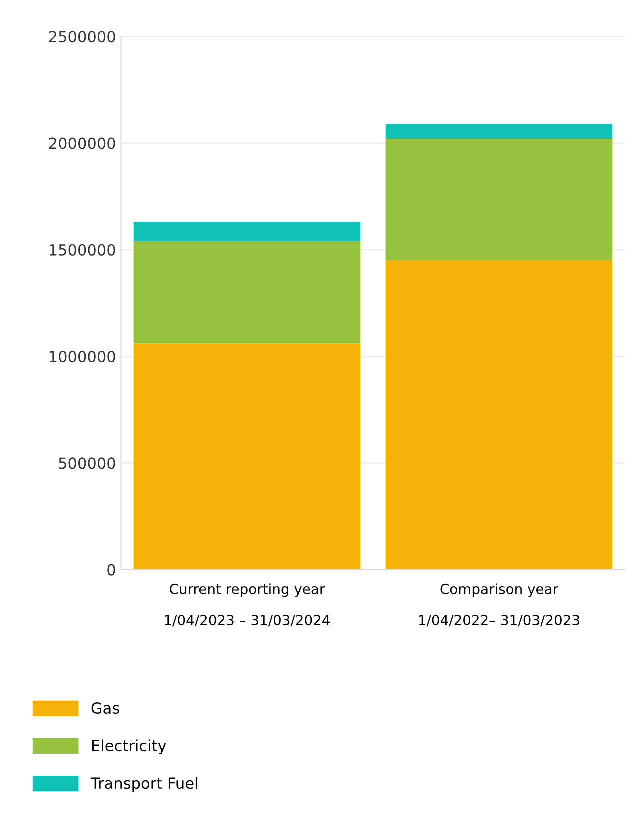  What do you see at coordinates (87, 464) in the screenshot?
I see `y-tick-label: 500000` at bounding box center [87, 464].